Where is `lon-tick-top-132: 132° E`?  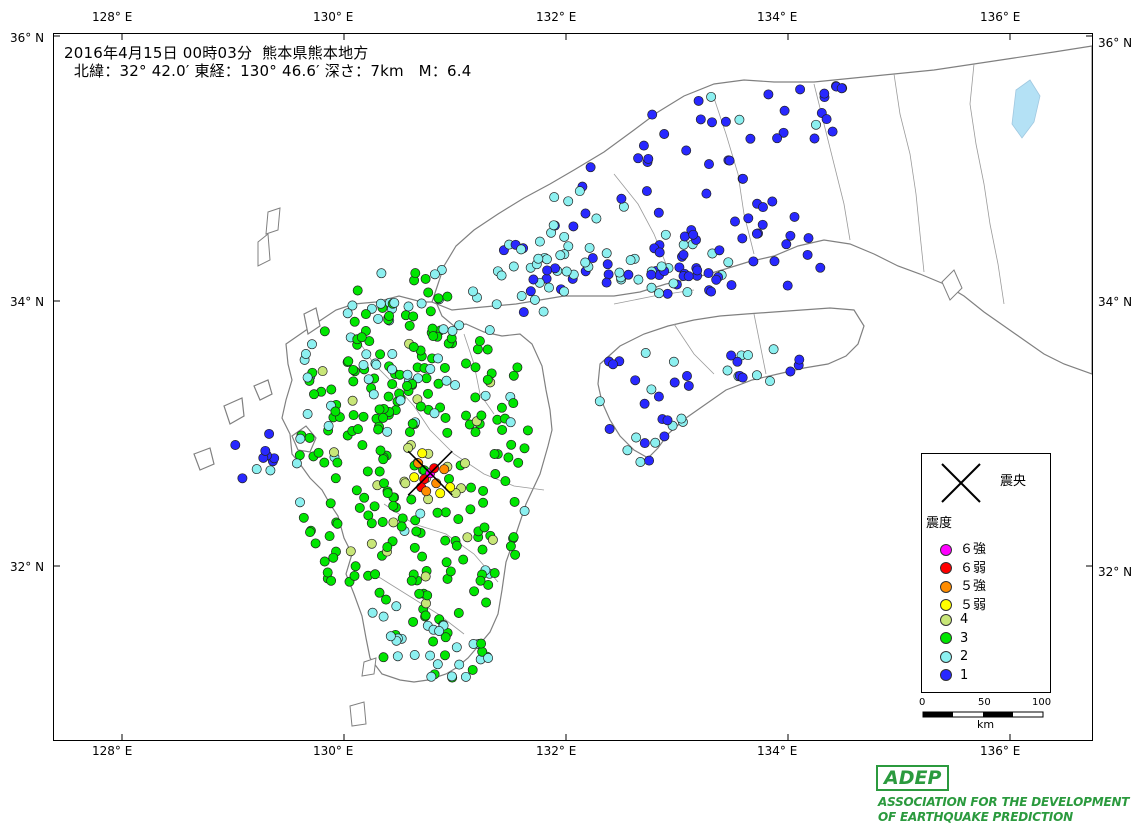
lon-tick-top-132: 132° E is located at coordinates (556, 17).